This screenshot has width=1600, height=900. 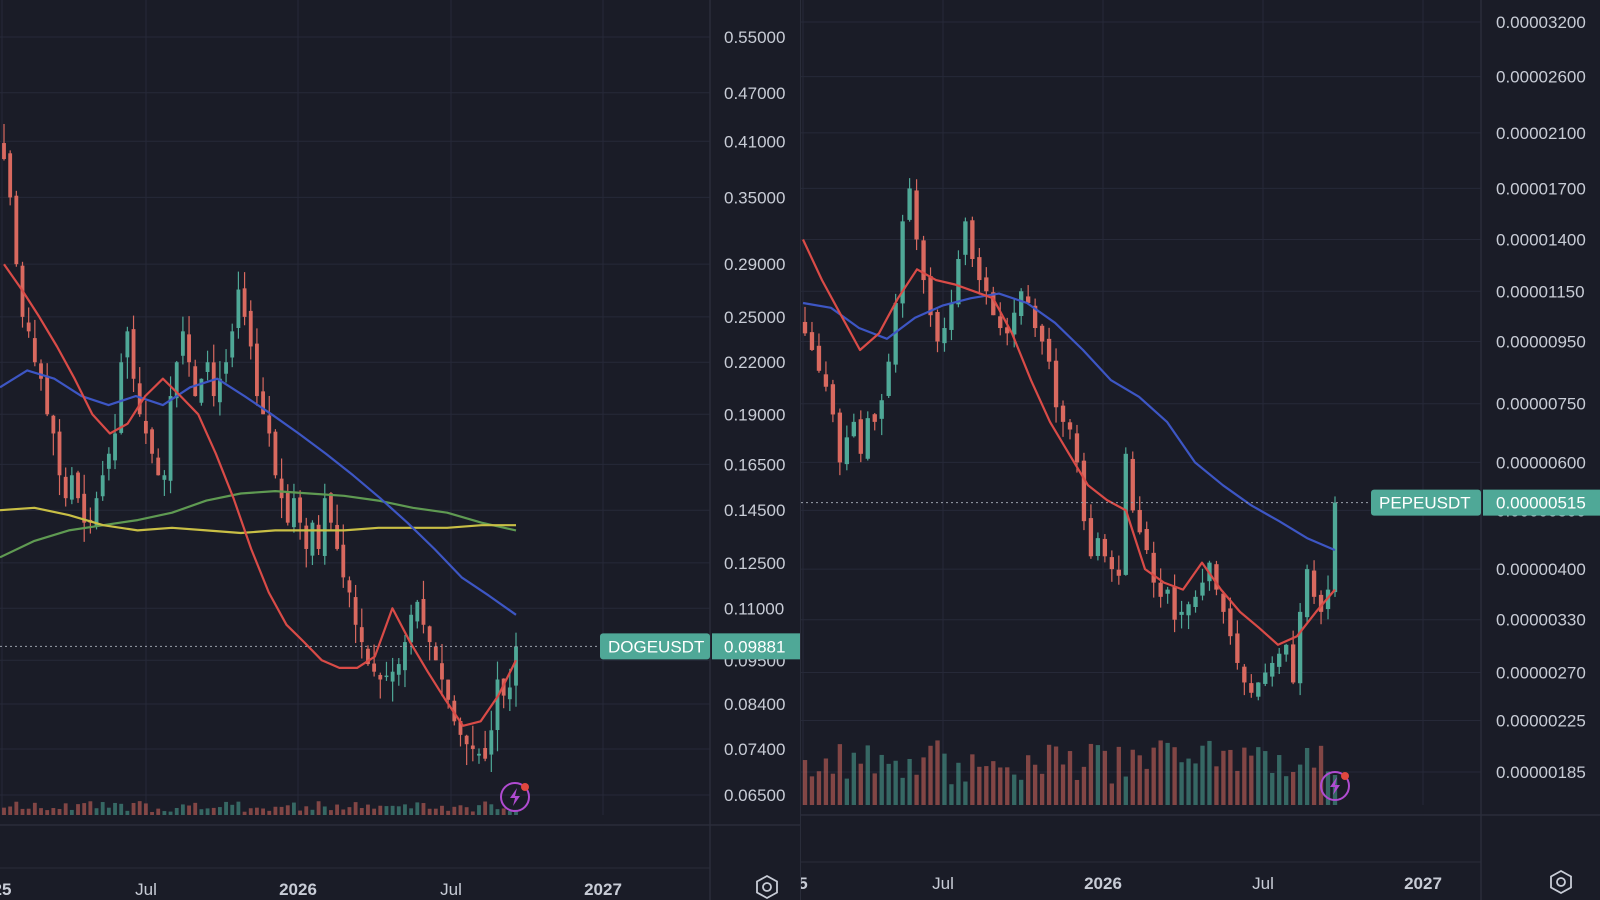 What do you see at coordinates (5, 889) in the screenshot?
I see `x-tick-label: 25` at bounding box center [5, 889].